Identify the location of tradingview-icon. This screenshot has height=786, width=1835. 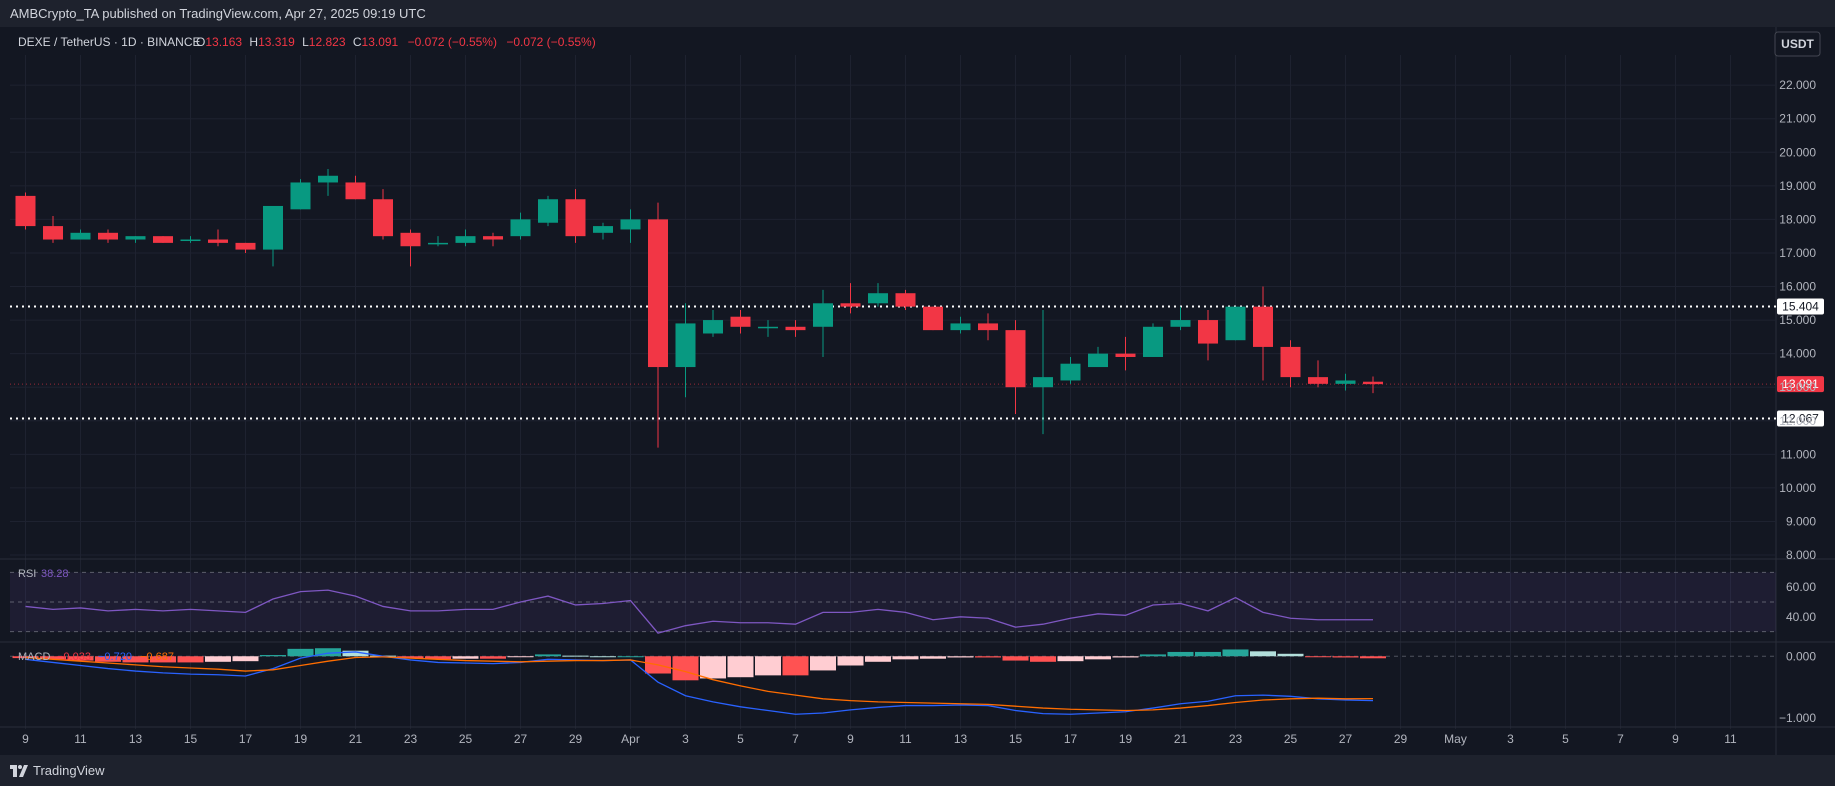
(19, 770).